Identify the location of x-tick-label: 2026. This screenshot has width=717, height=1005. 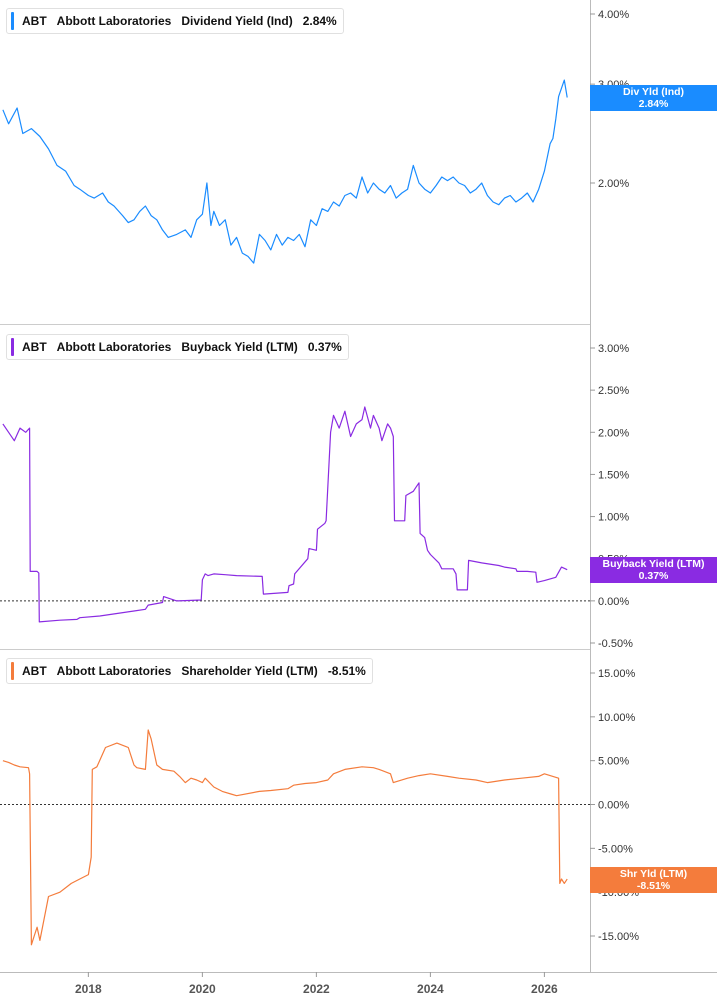
(544, 989).